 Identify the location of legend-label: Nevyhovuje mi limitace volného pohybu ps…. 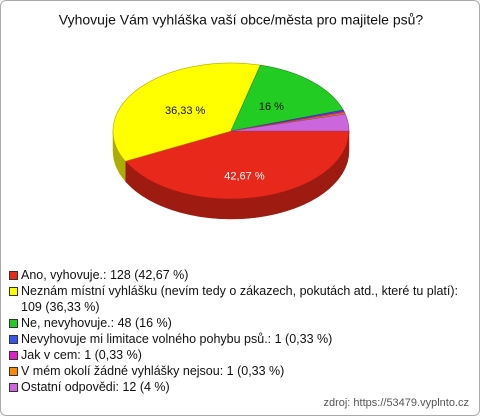
(177, 339).